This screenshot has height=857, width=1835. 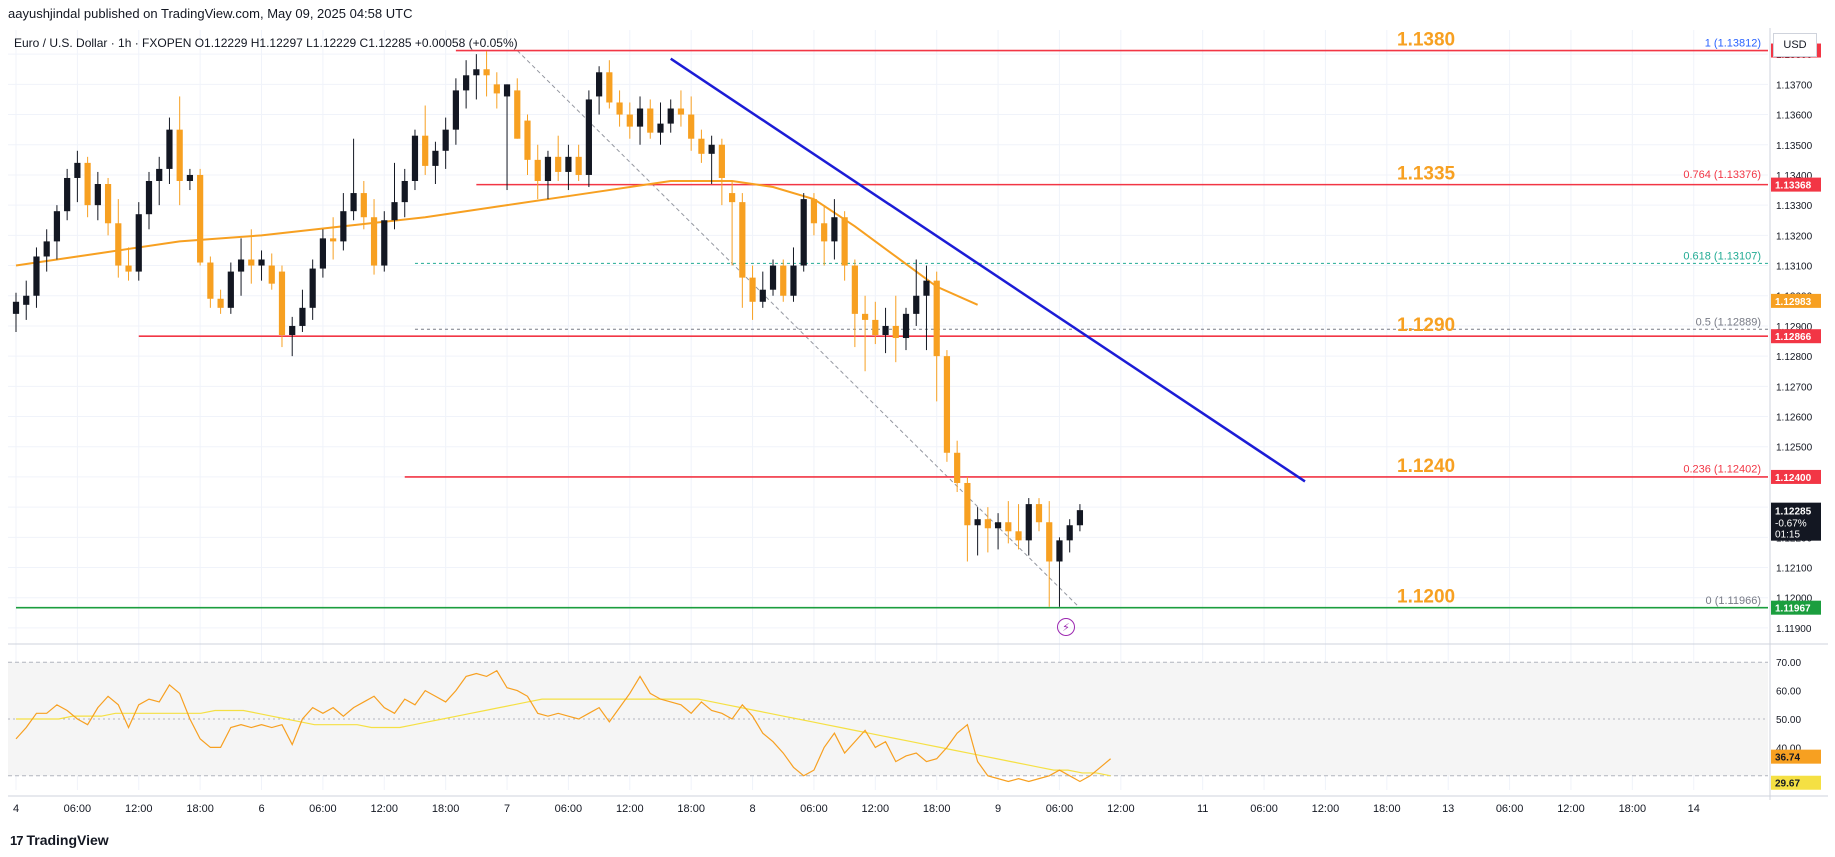 I want to click on y-tick-label: 1.13400, so click(x=1794, y=176).